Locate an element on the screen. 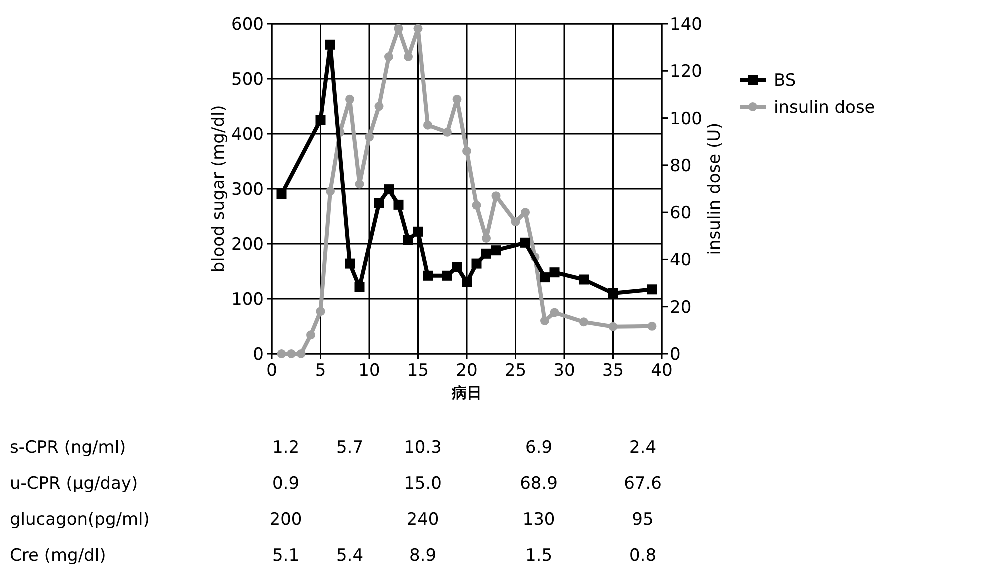 The width and height of the screenshot is (992, 576). x-tick-label: 30 is located at coordinates (565, 371).